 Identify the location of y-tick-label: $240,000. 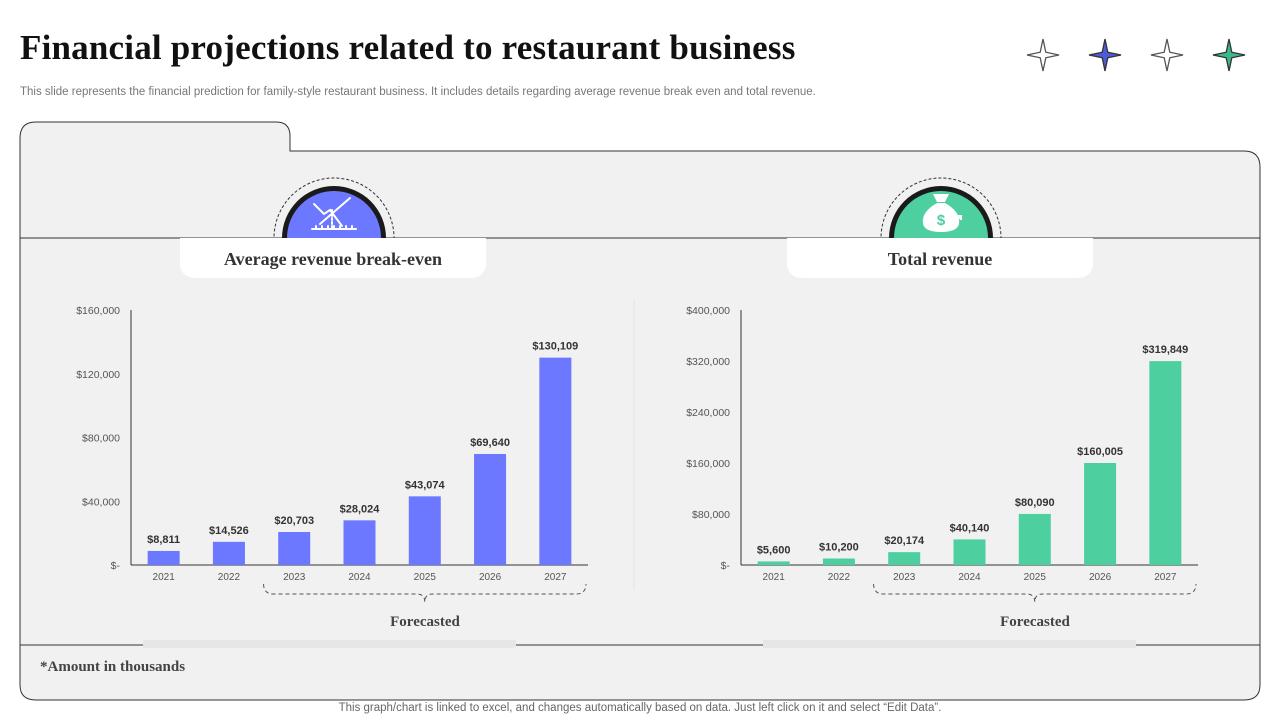
(708, 413).